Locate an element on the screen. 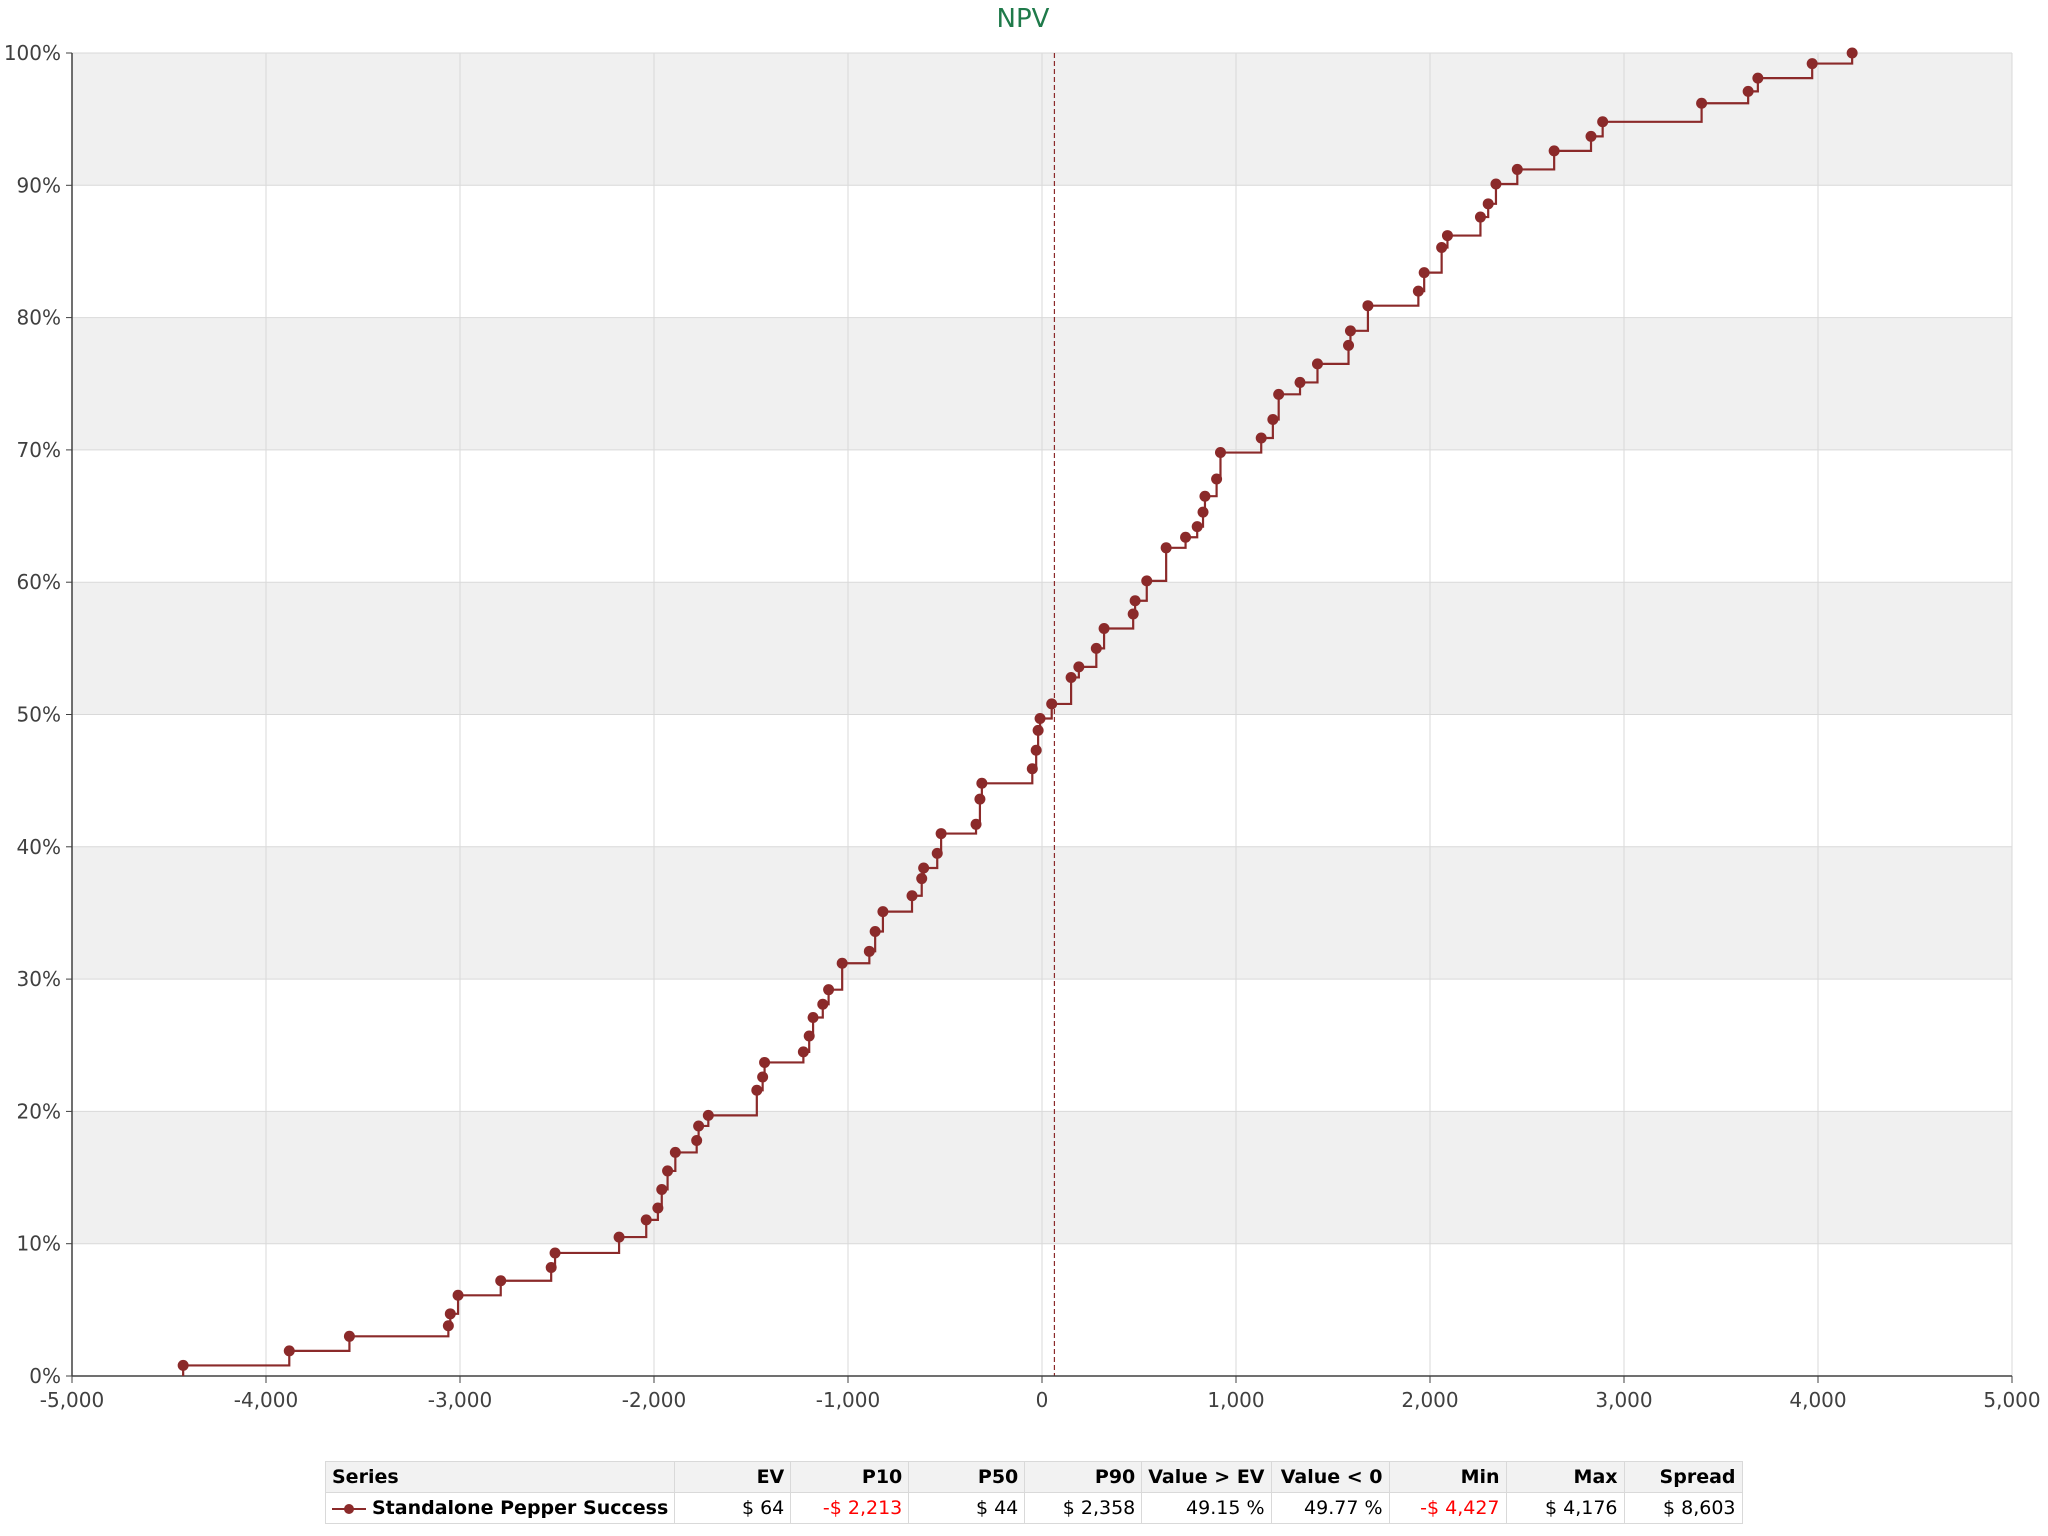 The height and width of the screenshot is (1536, 2048). value-lt-0-value: 49.77 % is located at coordinates (1330, 1508).